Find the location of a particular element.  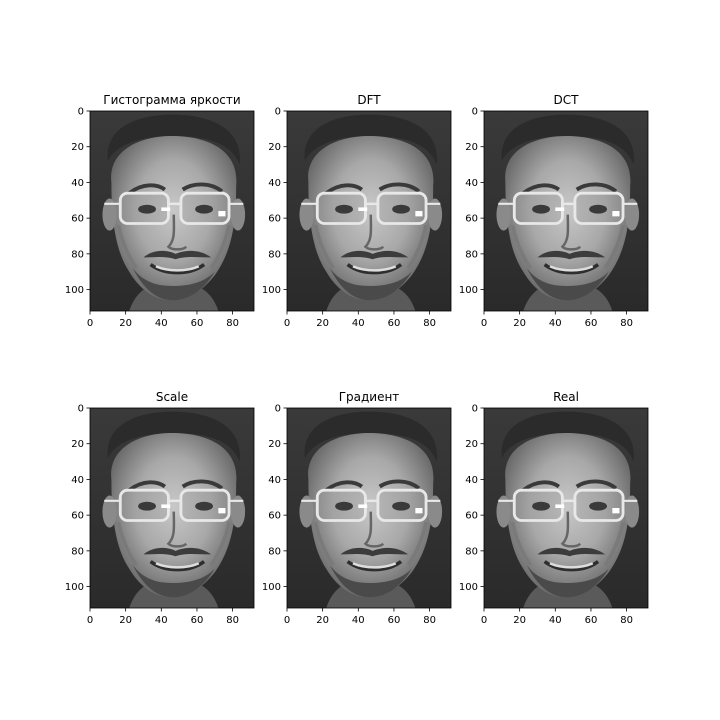

panel-title: Scale is located at coordinates (172, 397).